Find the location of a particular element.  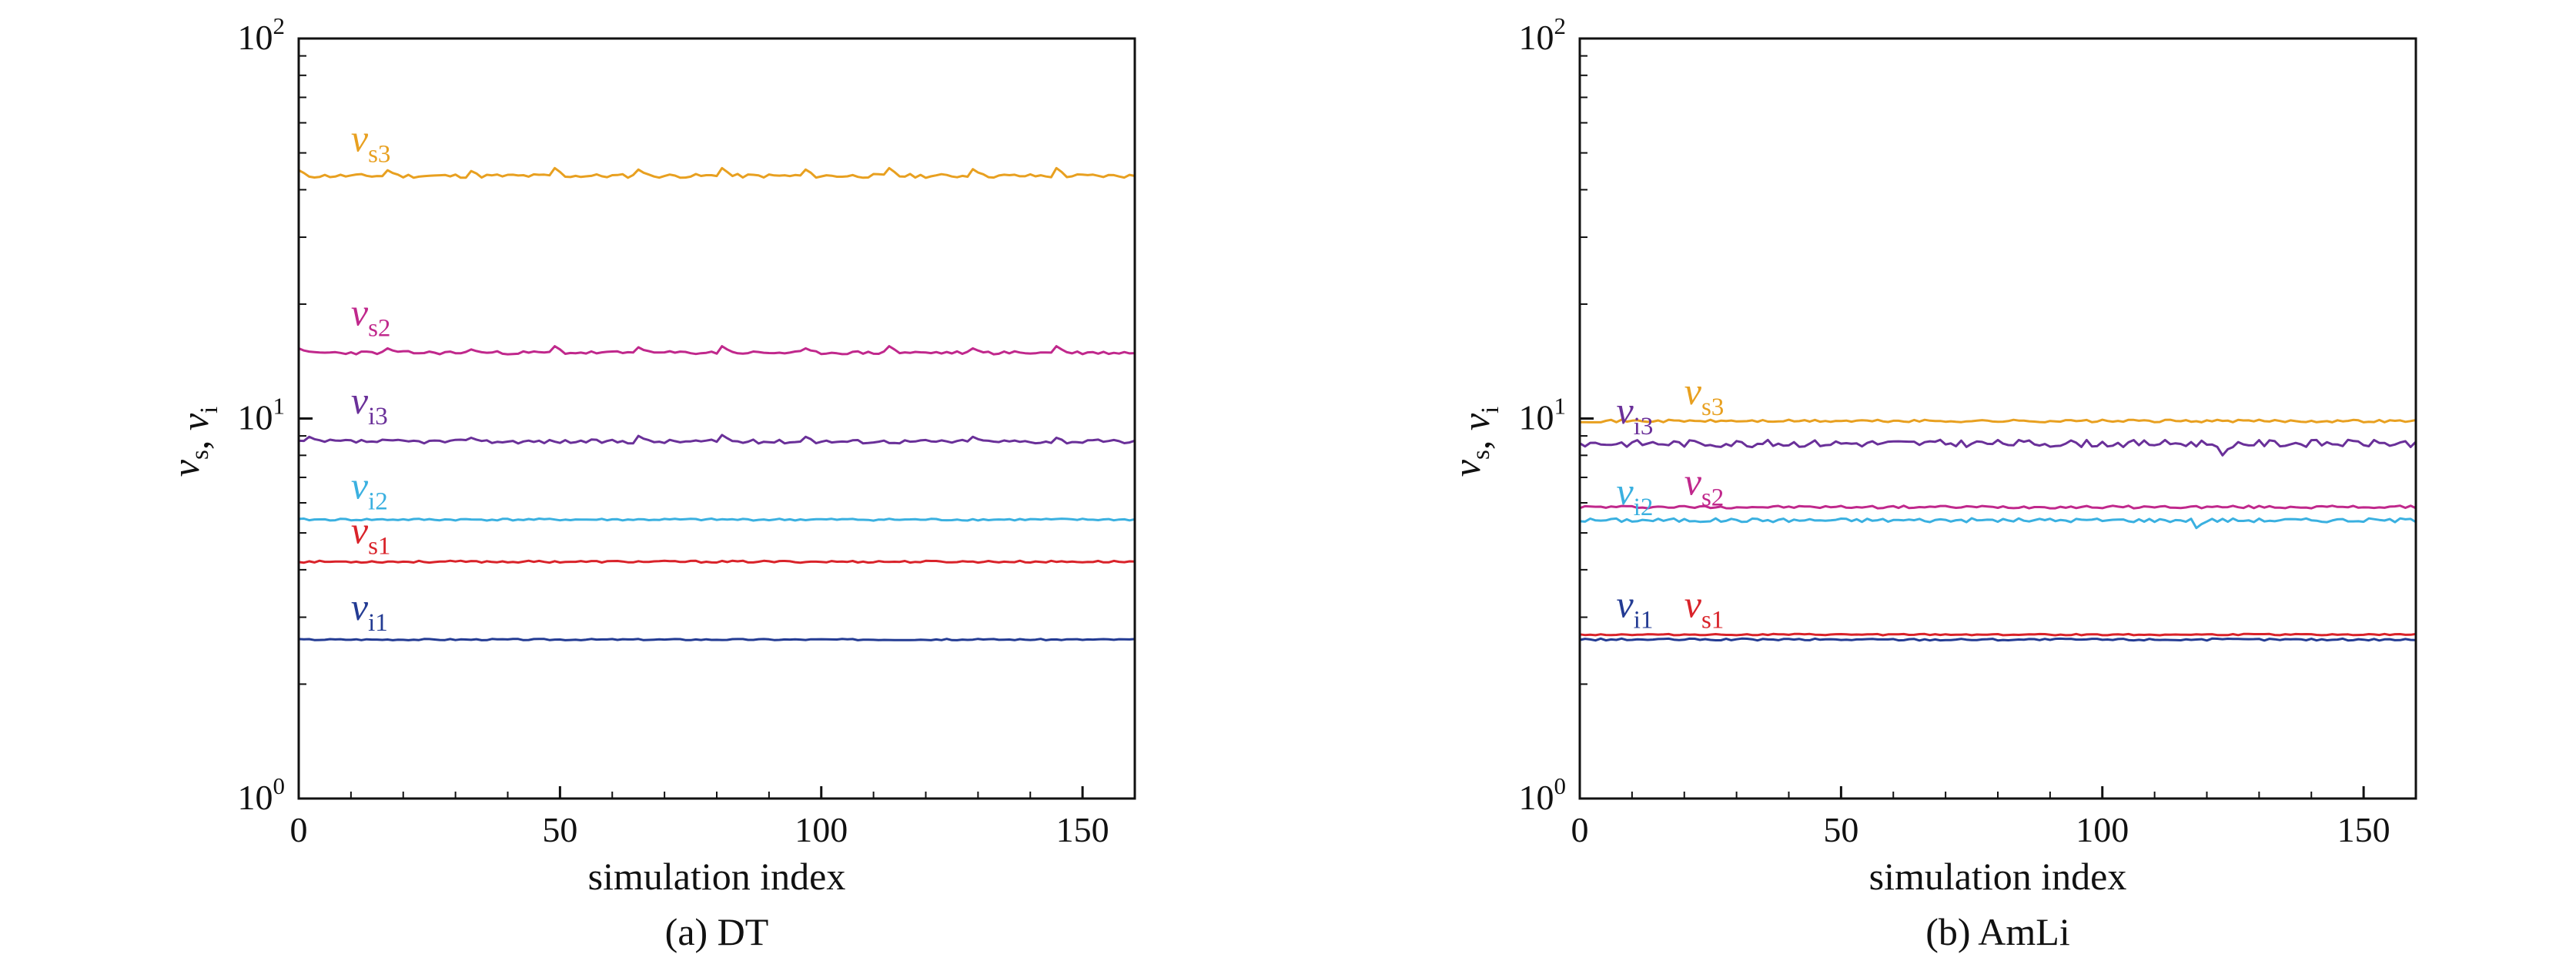

series-group is located at coordinates (1998, 530).